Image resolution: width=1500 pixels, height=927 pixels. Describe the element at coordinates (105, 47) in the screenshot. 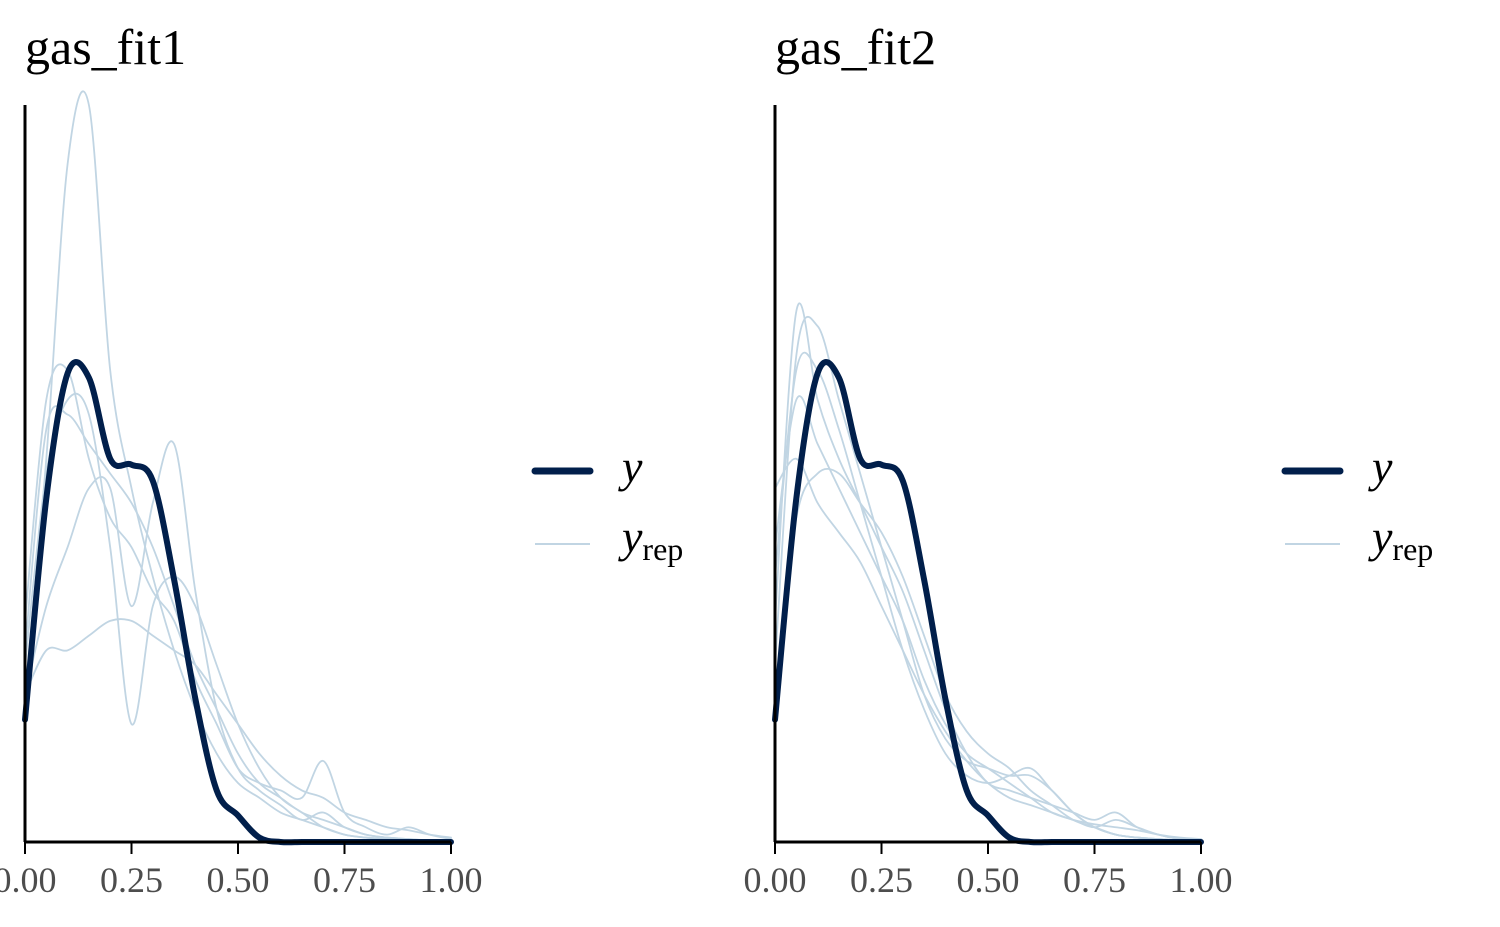

I see `panel-title: gas_fit1` at that location.